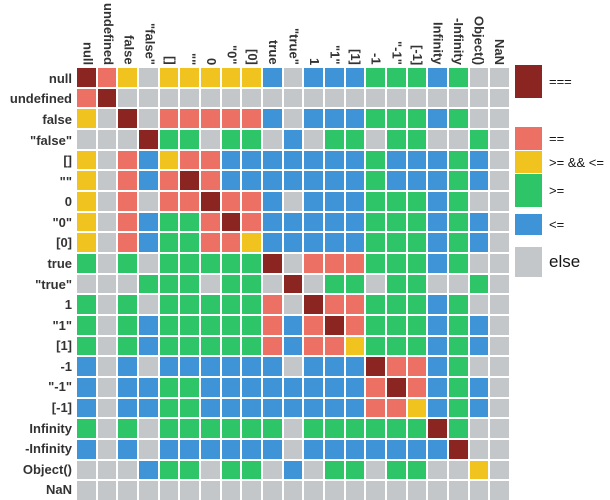  Describe the element at coordinates (539, 138) in the screenshot. I see `legend-item: ==` at that location.